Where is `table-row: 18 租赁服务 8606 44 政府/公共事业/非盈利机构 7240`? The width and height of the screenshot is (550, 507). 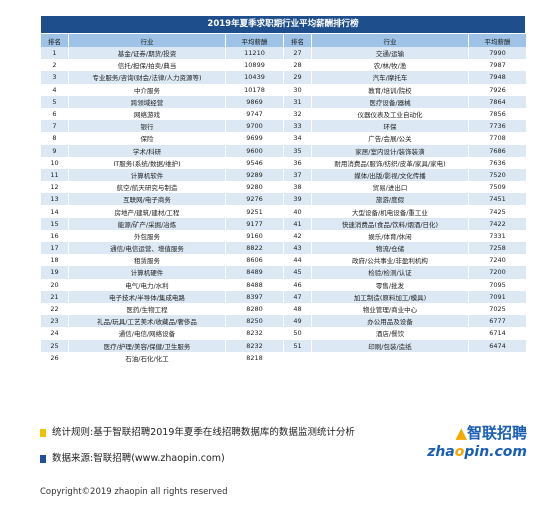 table-row: 18 租赁服务 8606 44 政府/公共事业/非盈利机构 7240 is located at coordinates (283, 260).